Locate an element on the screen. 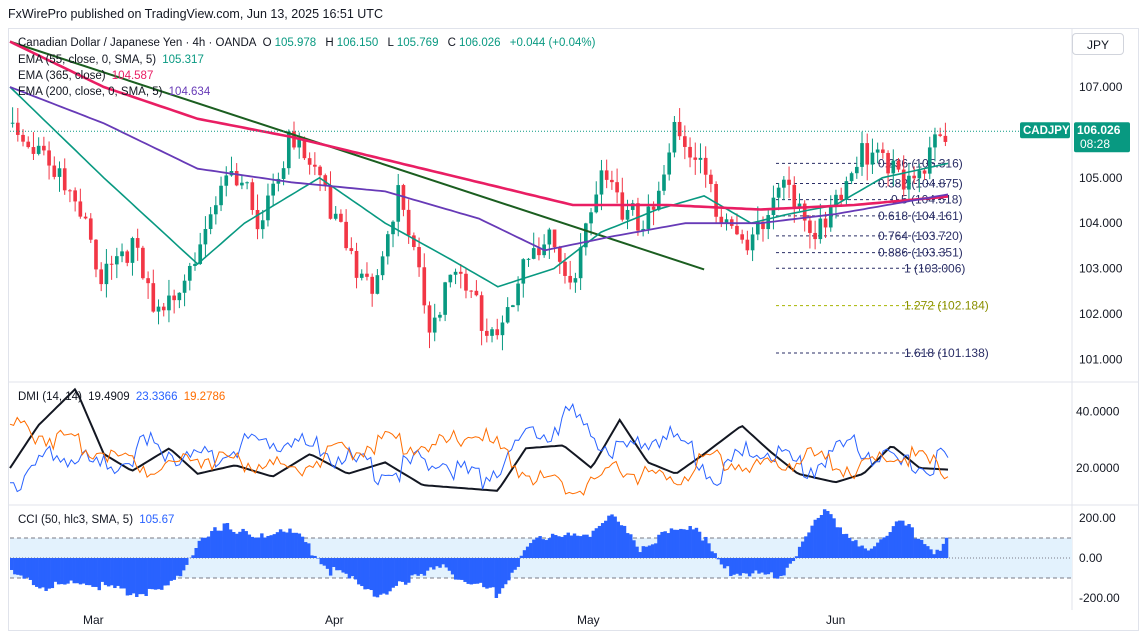 This screenshot has width=1147, height=631. cci-value: 105.67 is located at coordinates (157, 520).